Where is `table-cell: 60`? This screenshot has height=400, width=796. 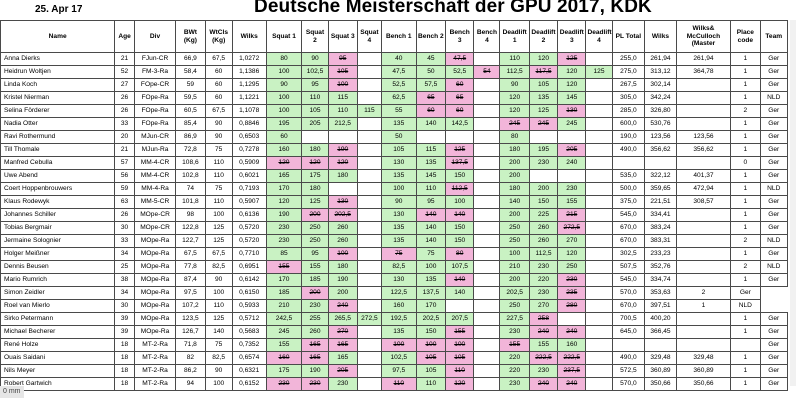 table-cell: 60 is located at coordinates (218, 85).